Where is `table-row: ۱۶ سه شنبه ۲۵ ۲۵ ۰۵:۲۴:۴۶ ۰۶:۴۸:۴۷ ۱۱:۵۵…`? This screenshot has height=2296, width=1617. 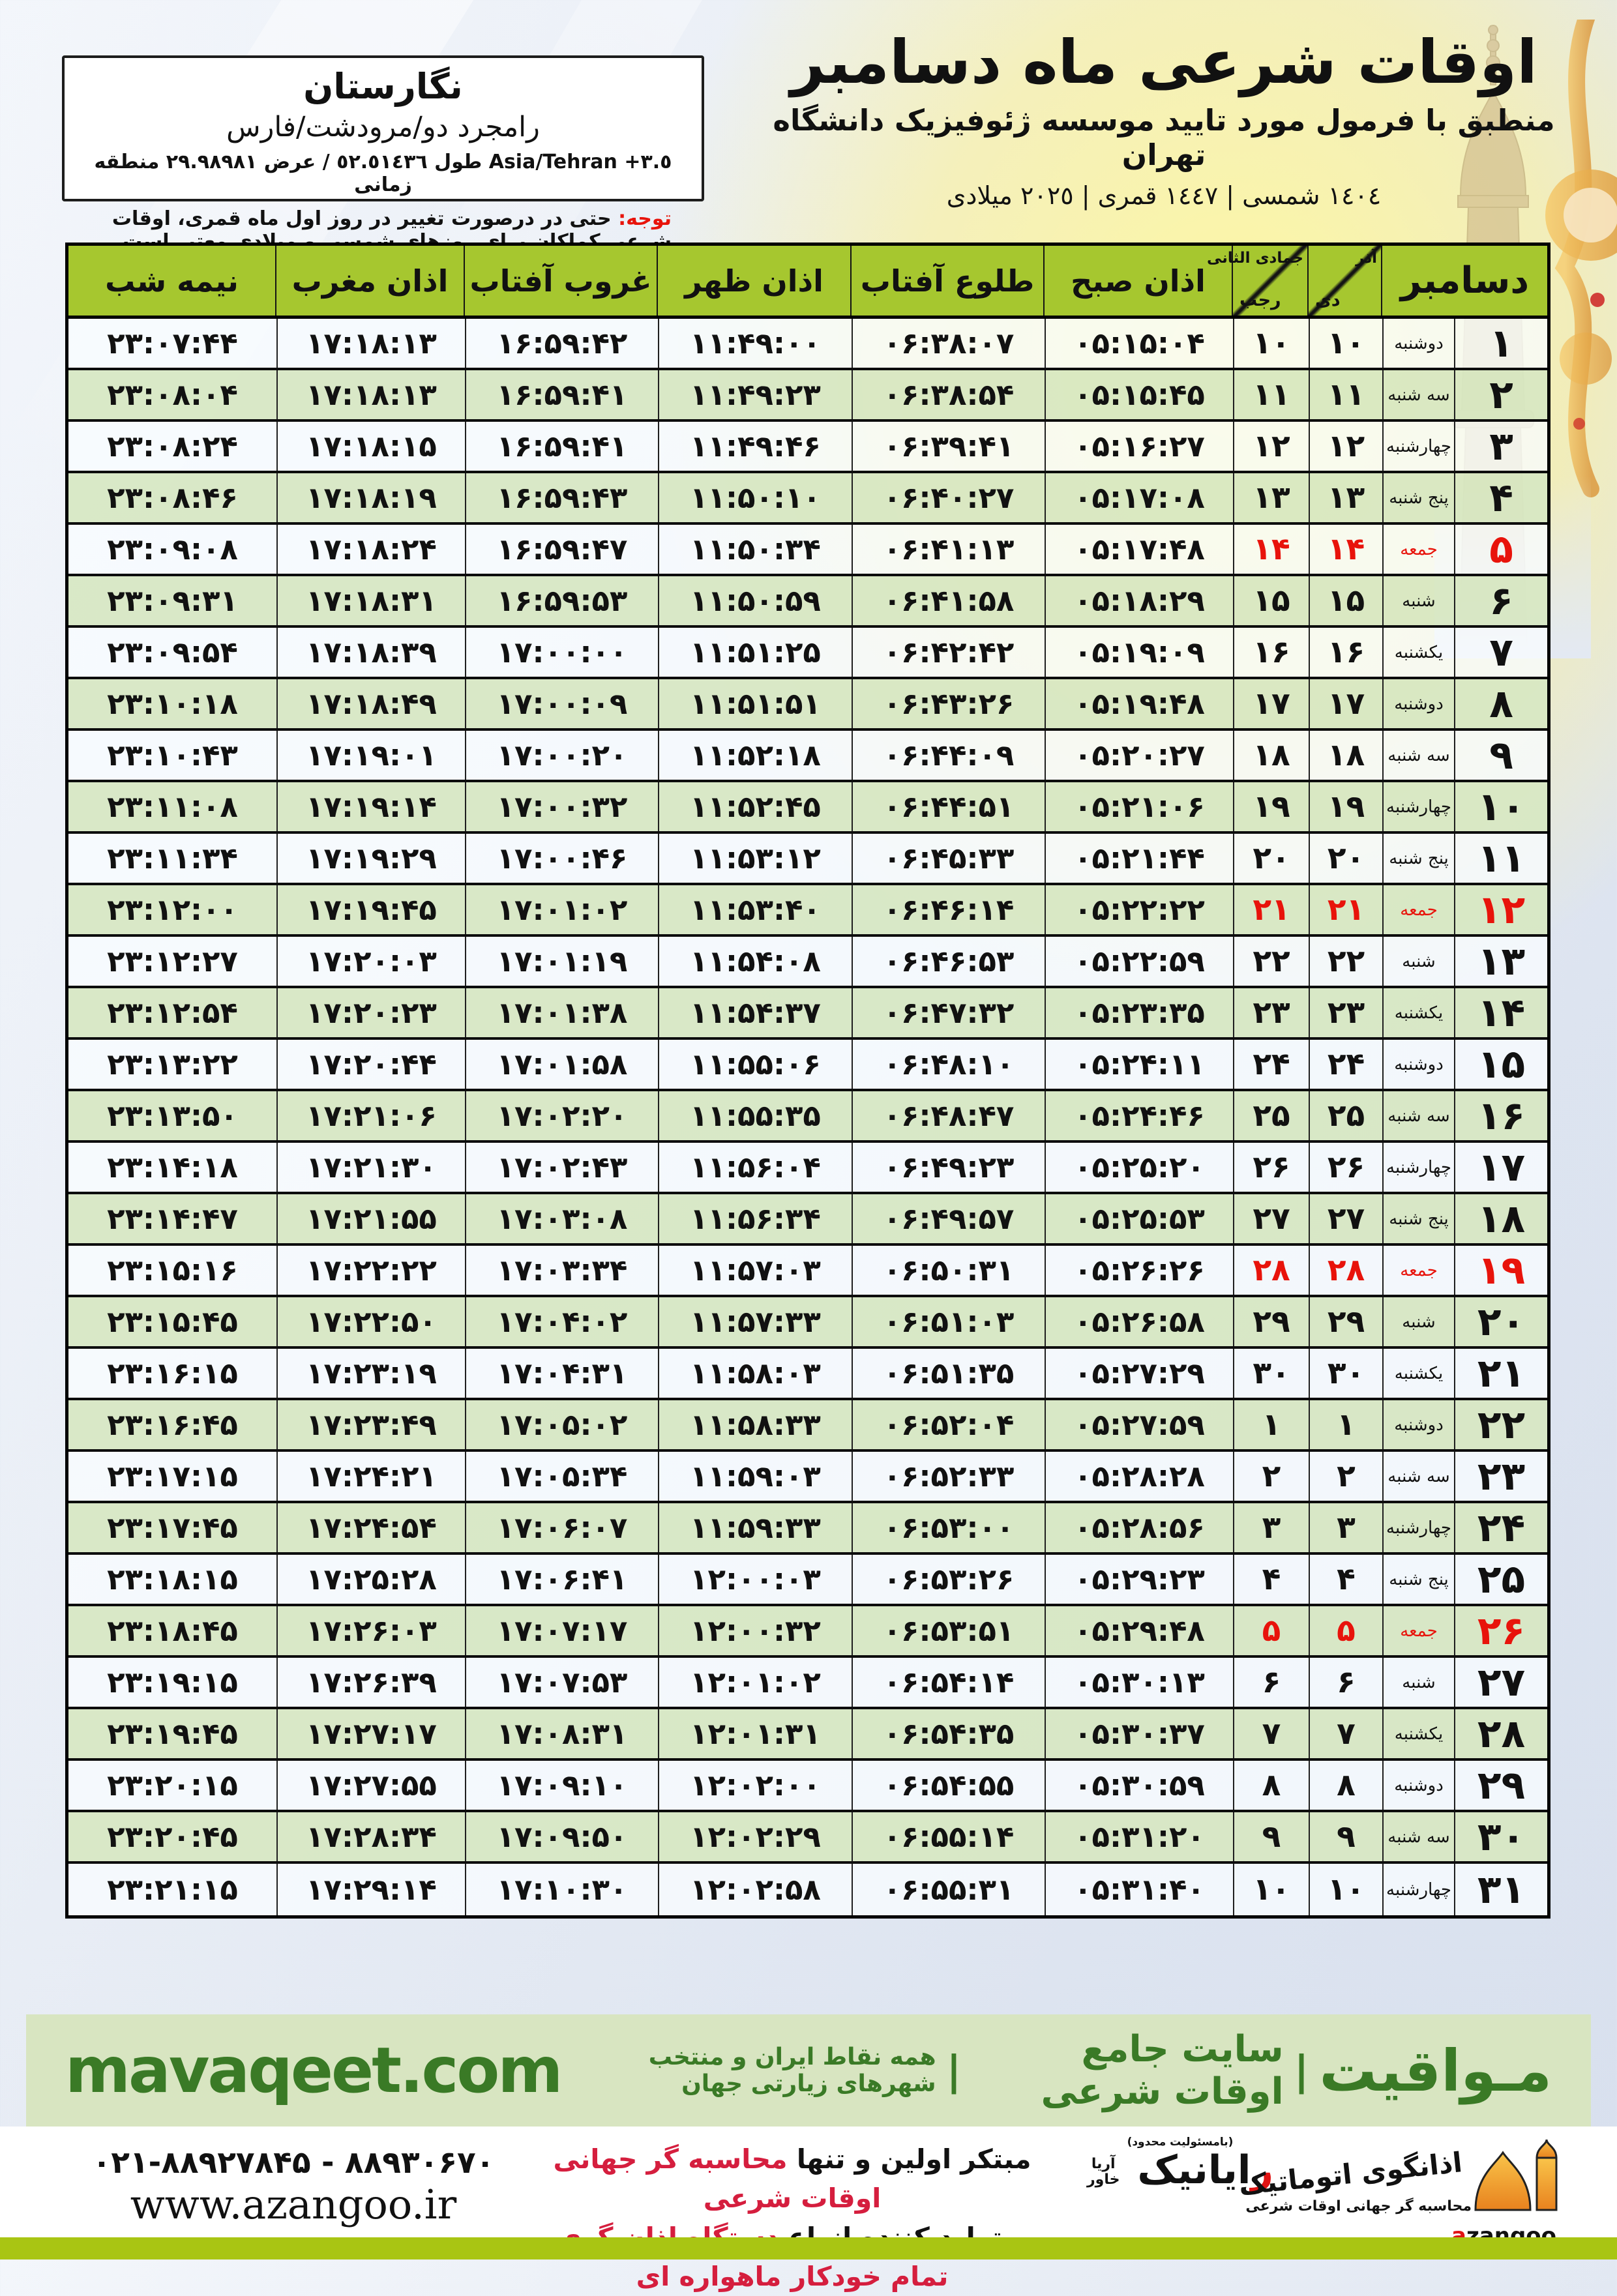 table-row: ۱۶ سه شنبه ۲۵ ۲۵ ۰۵:۲۴:۴۶ ۰۶:۴۸:۴۷ ۱۱:۵۵… is located at coordinates (807, 1117).